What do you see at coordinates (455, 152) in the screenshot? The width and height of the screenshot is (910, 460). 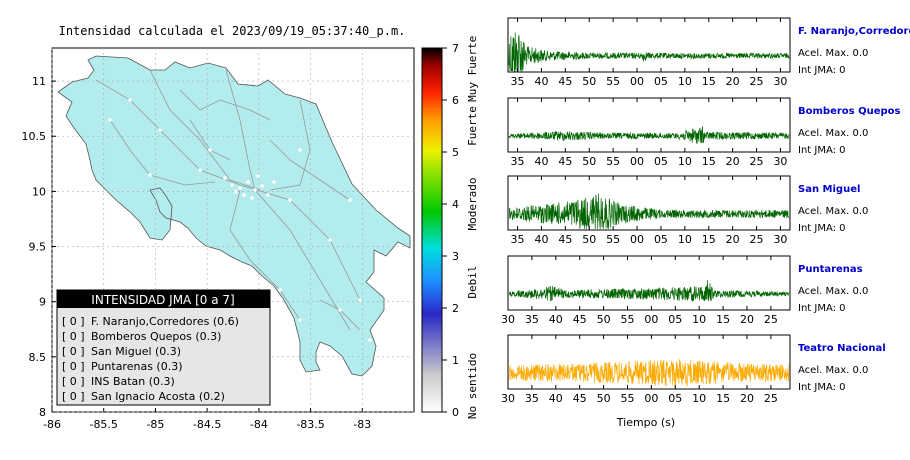 I see `colorbar-tick-label: 5` at bounding box center [455, 152].